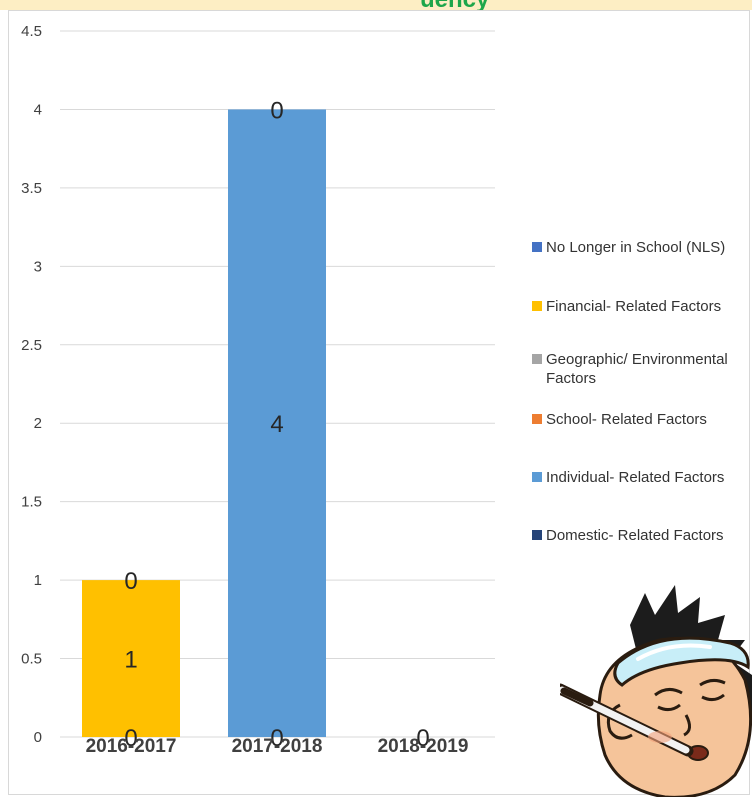  I want to click on legend-item: Individual- Related Factors, so click(628, 477).